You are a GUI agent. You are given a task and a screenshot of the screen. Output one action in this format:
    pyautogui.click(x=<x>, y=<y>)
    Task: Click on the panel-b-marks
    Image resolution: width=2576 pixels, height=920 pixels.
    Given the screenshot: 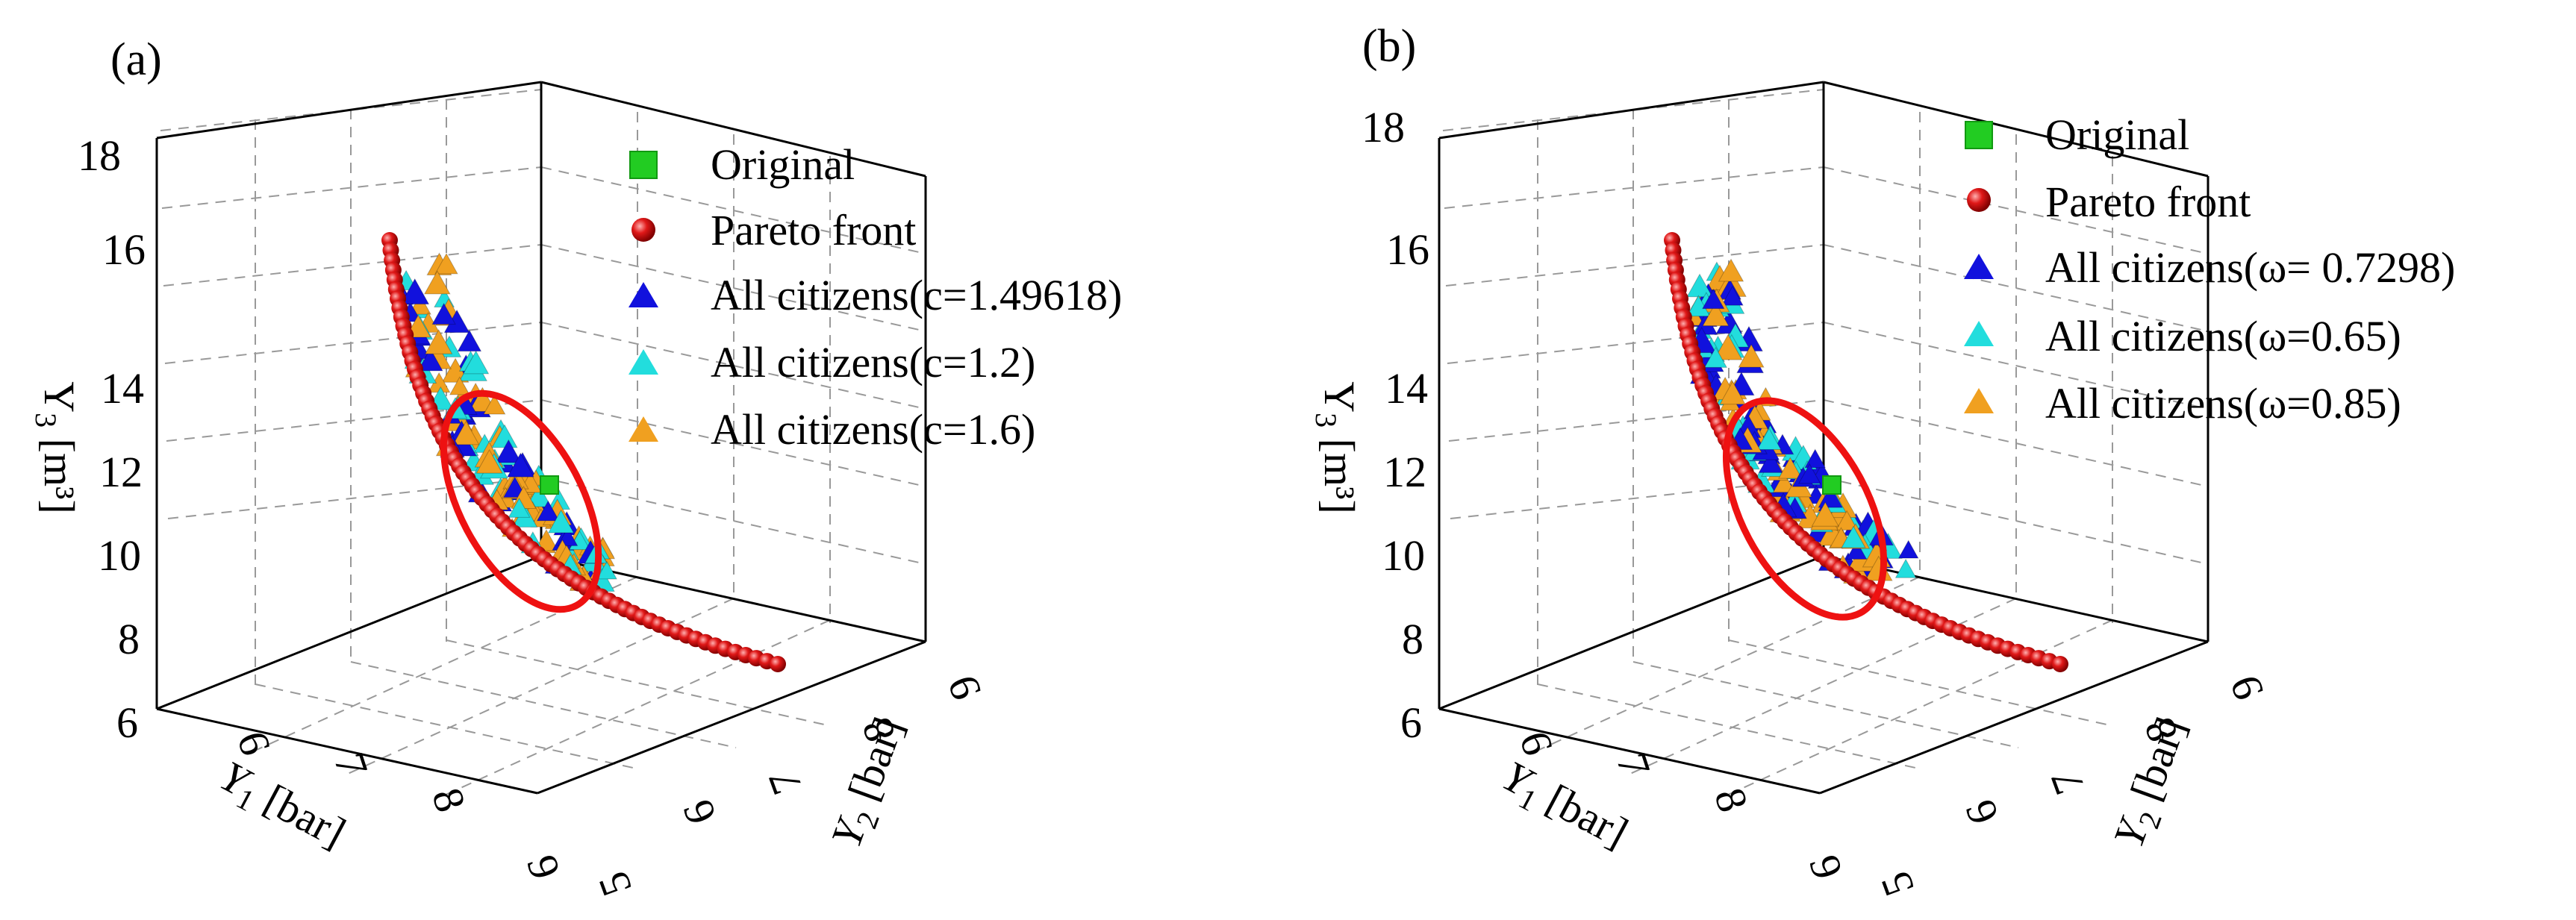 What is the action you would take?
    pyautogui.click(x=1866, y=452)
    